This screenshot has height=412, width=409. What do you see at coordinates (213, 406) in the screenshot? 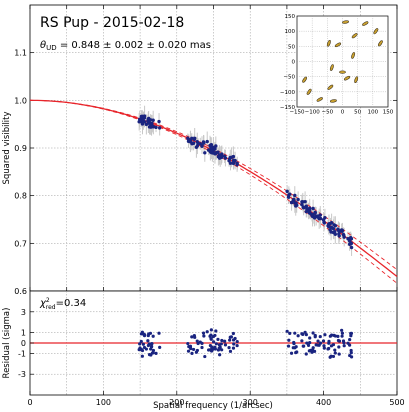
I see `x-axis-label: Spatial frequency (1/arcsec)` at bounding box center [213, 406].